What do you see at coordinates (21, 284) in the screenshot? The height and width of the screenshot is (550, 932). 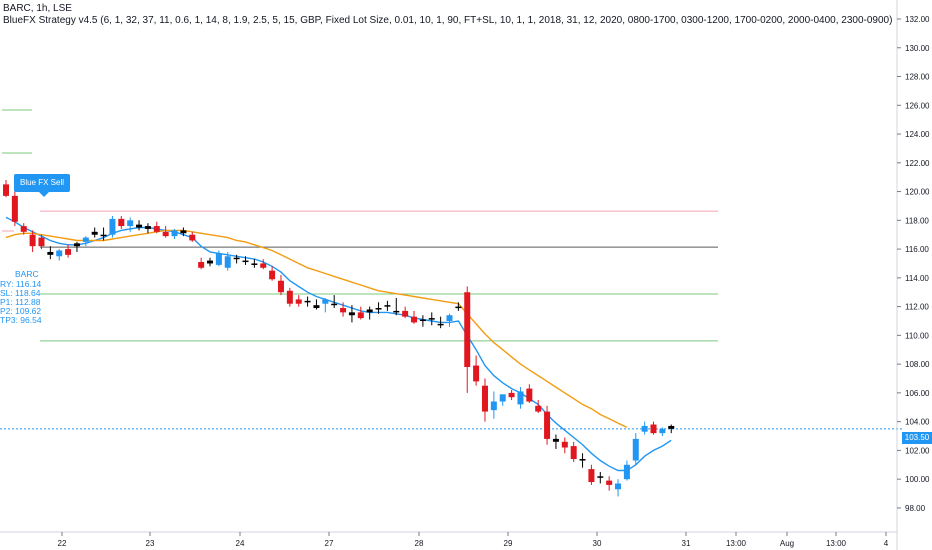 I see `entry-value: RY: 116.14` at bounding box center [21, 284].